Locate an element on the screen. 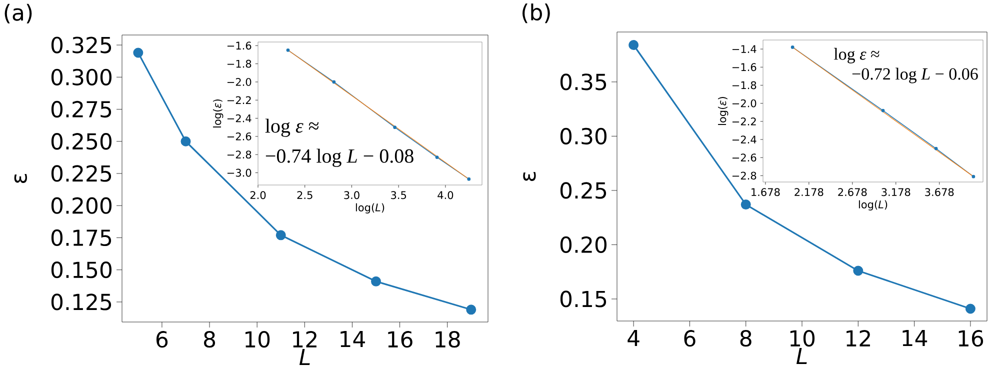  annotation: −0.72 log L − 0.06 is located at coordinates (915, 76).